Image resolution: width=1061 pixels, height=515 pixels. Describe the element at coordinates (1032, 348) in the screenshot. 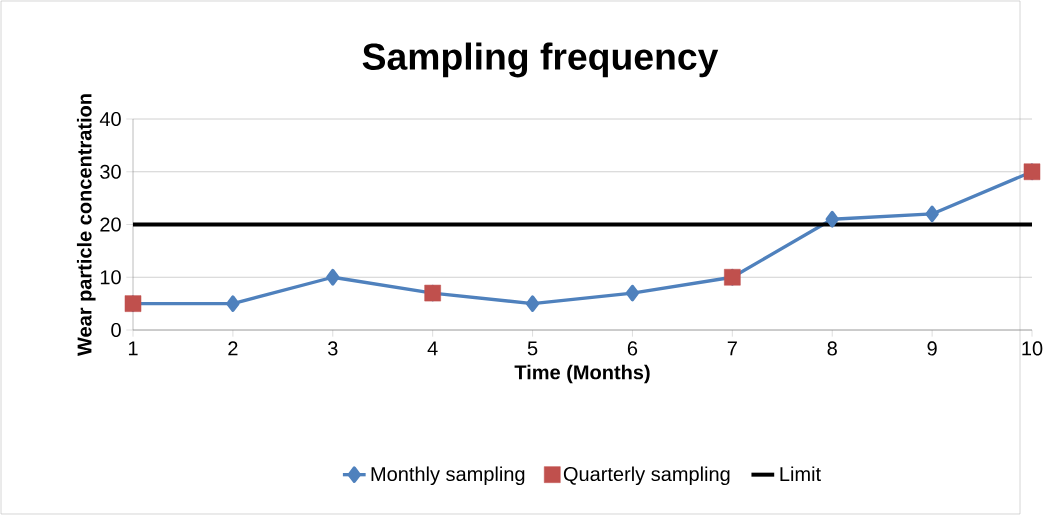

I see `x-tick-label: 10` at that location.